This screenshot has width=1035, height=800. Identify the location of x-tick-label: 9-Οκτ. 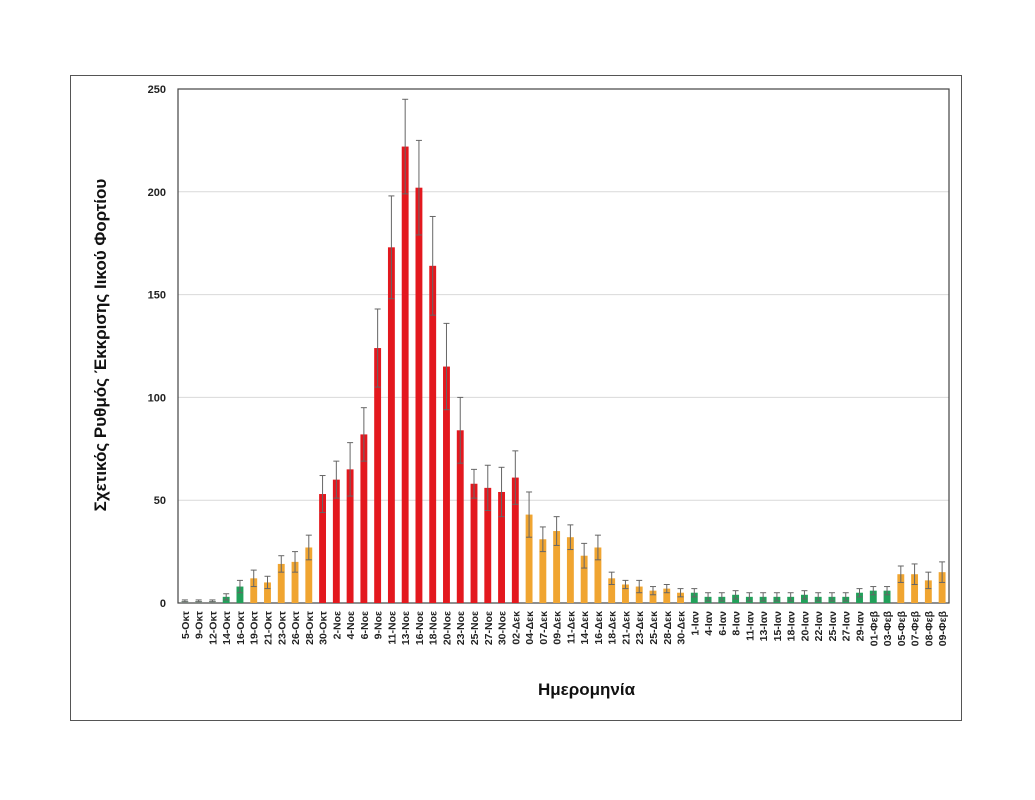
(200, 625).